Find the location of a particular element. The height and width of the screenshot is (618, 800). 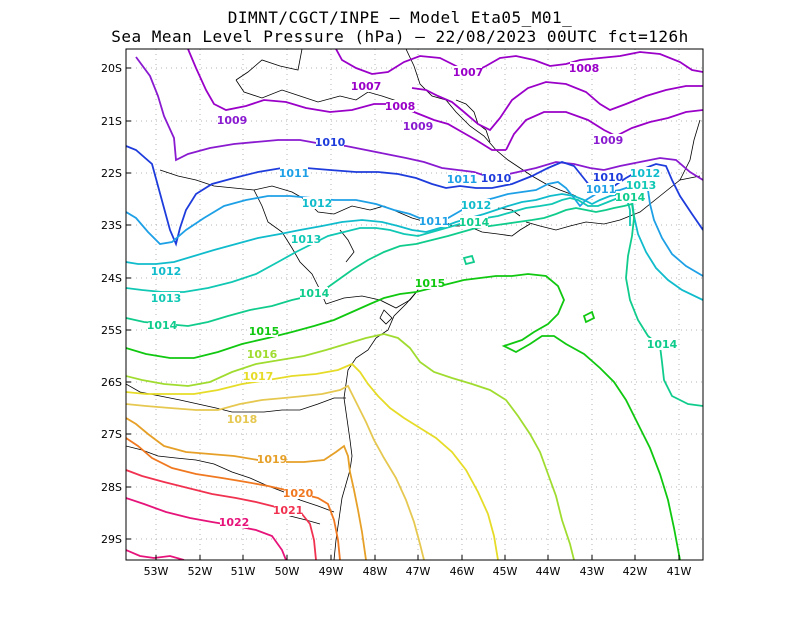

isobar-label: 1021 is located at coordinates (288, 510).